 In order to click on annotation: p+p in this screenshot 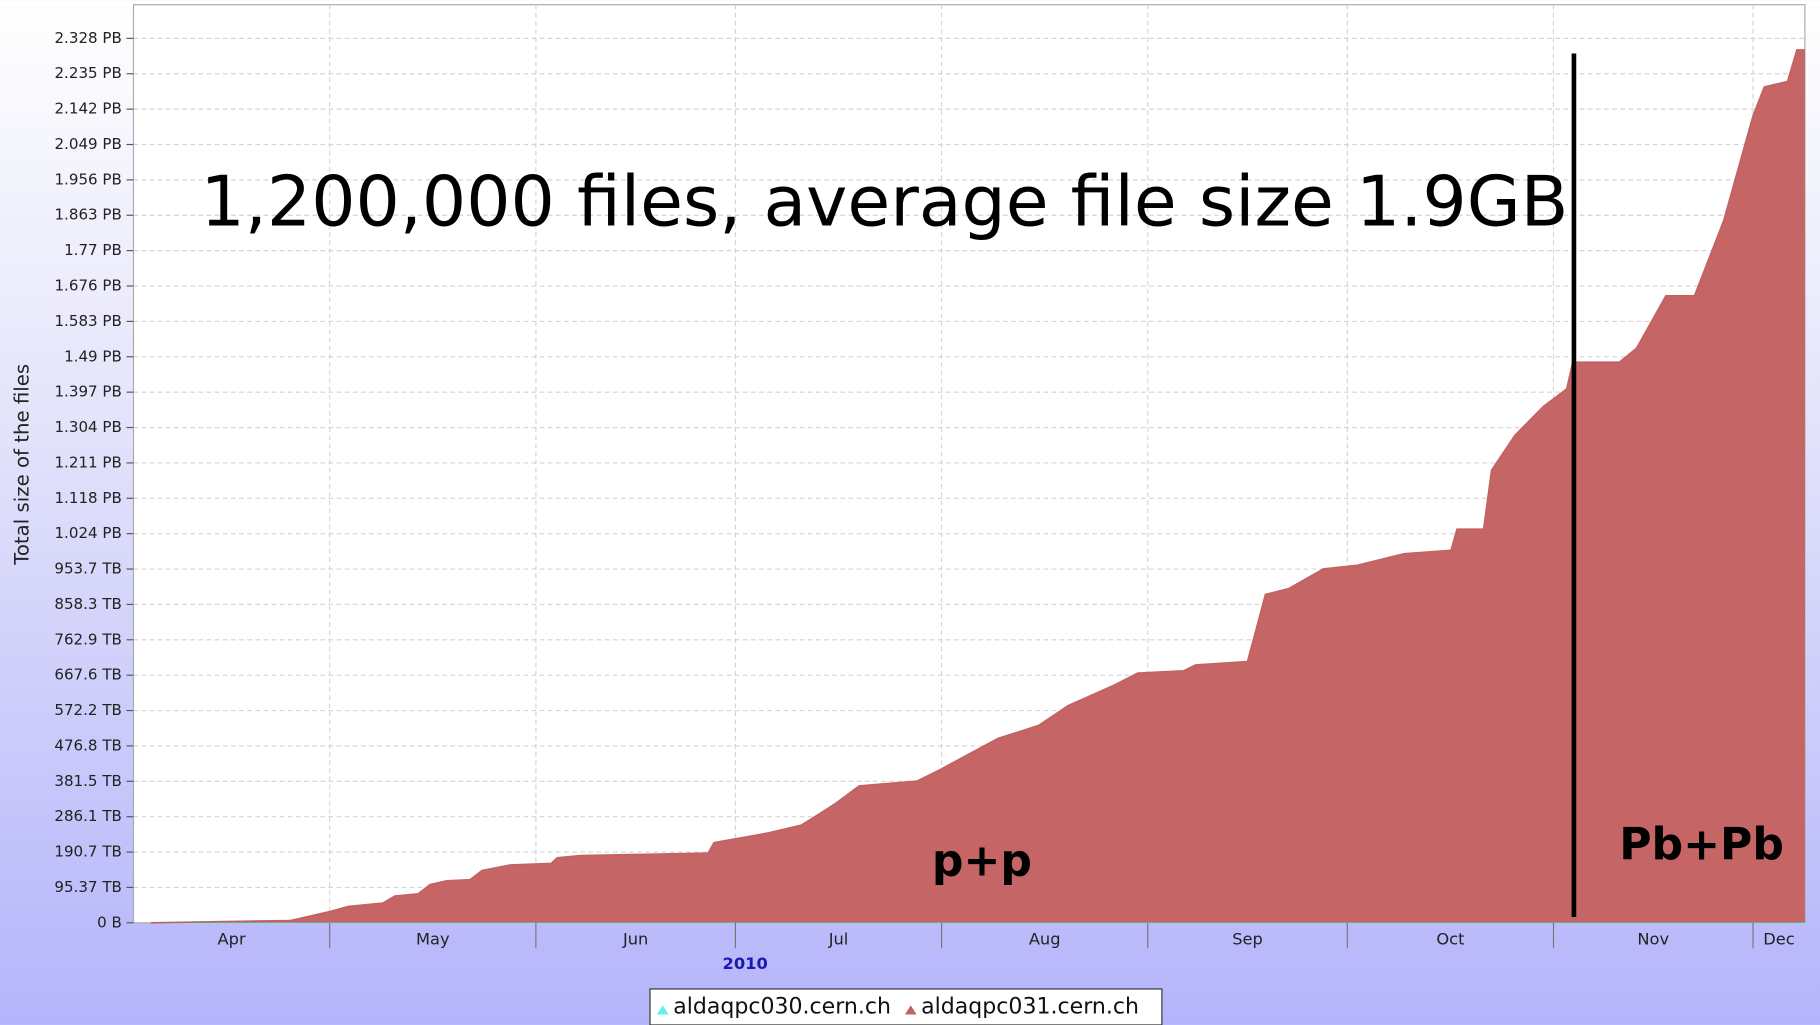, I will do `click(982, 861)`.